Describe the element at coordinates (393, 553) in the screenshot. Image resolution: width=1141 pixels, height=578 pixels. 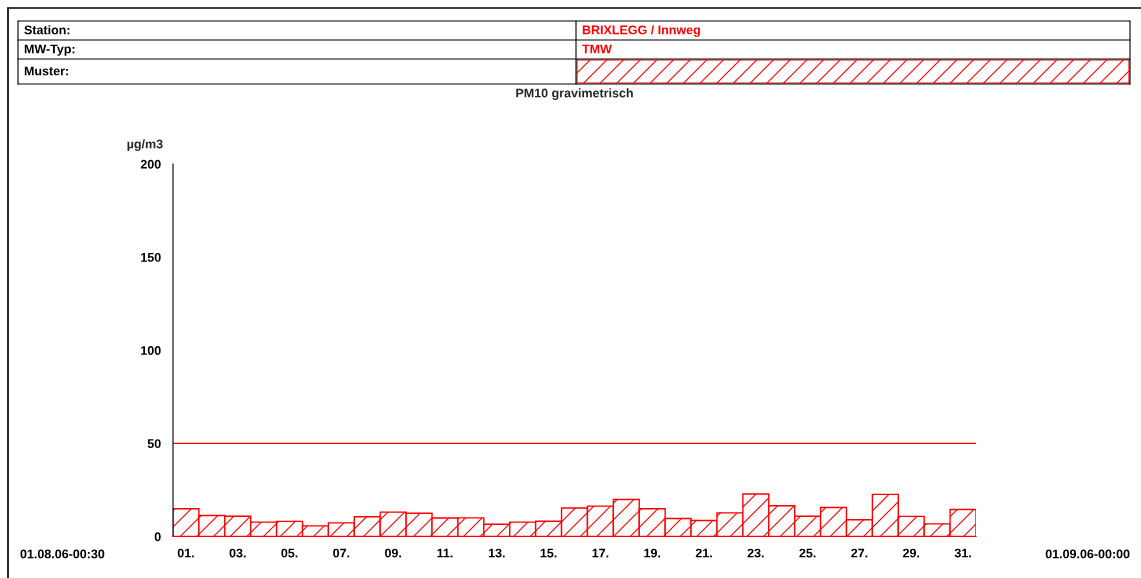
I see `x-tick-label: 09.` at that location.